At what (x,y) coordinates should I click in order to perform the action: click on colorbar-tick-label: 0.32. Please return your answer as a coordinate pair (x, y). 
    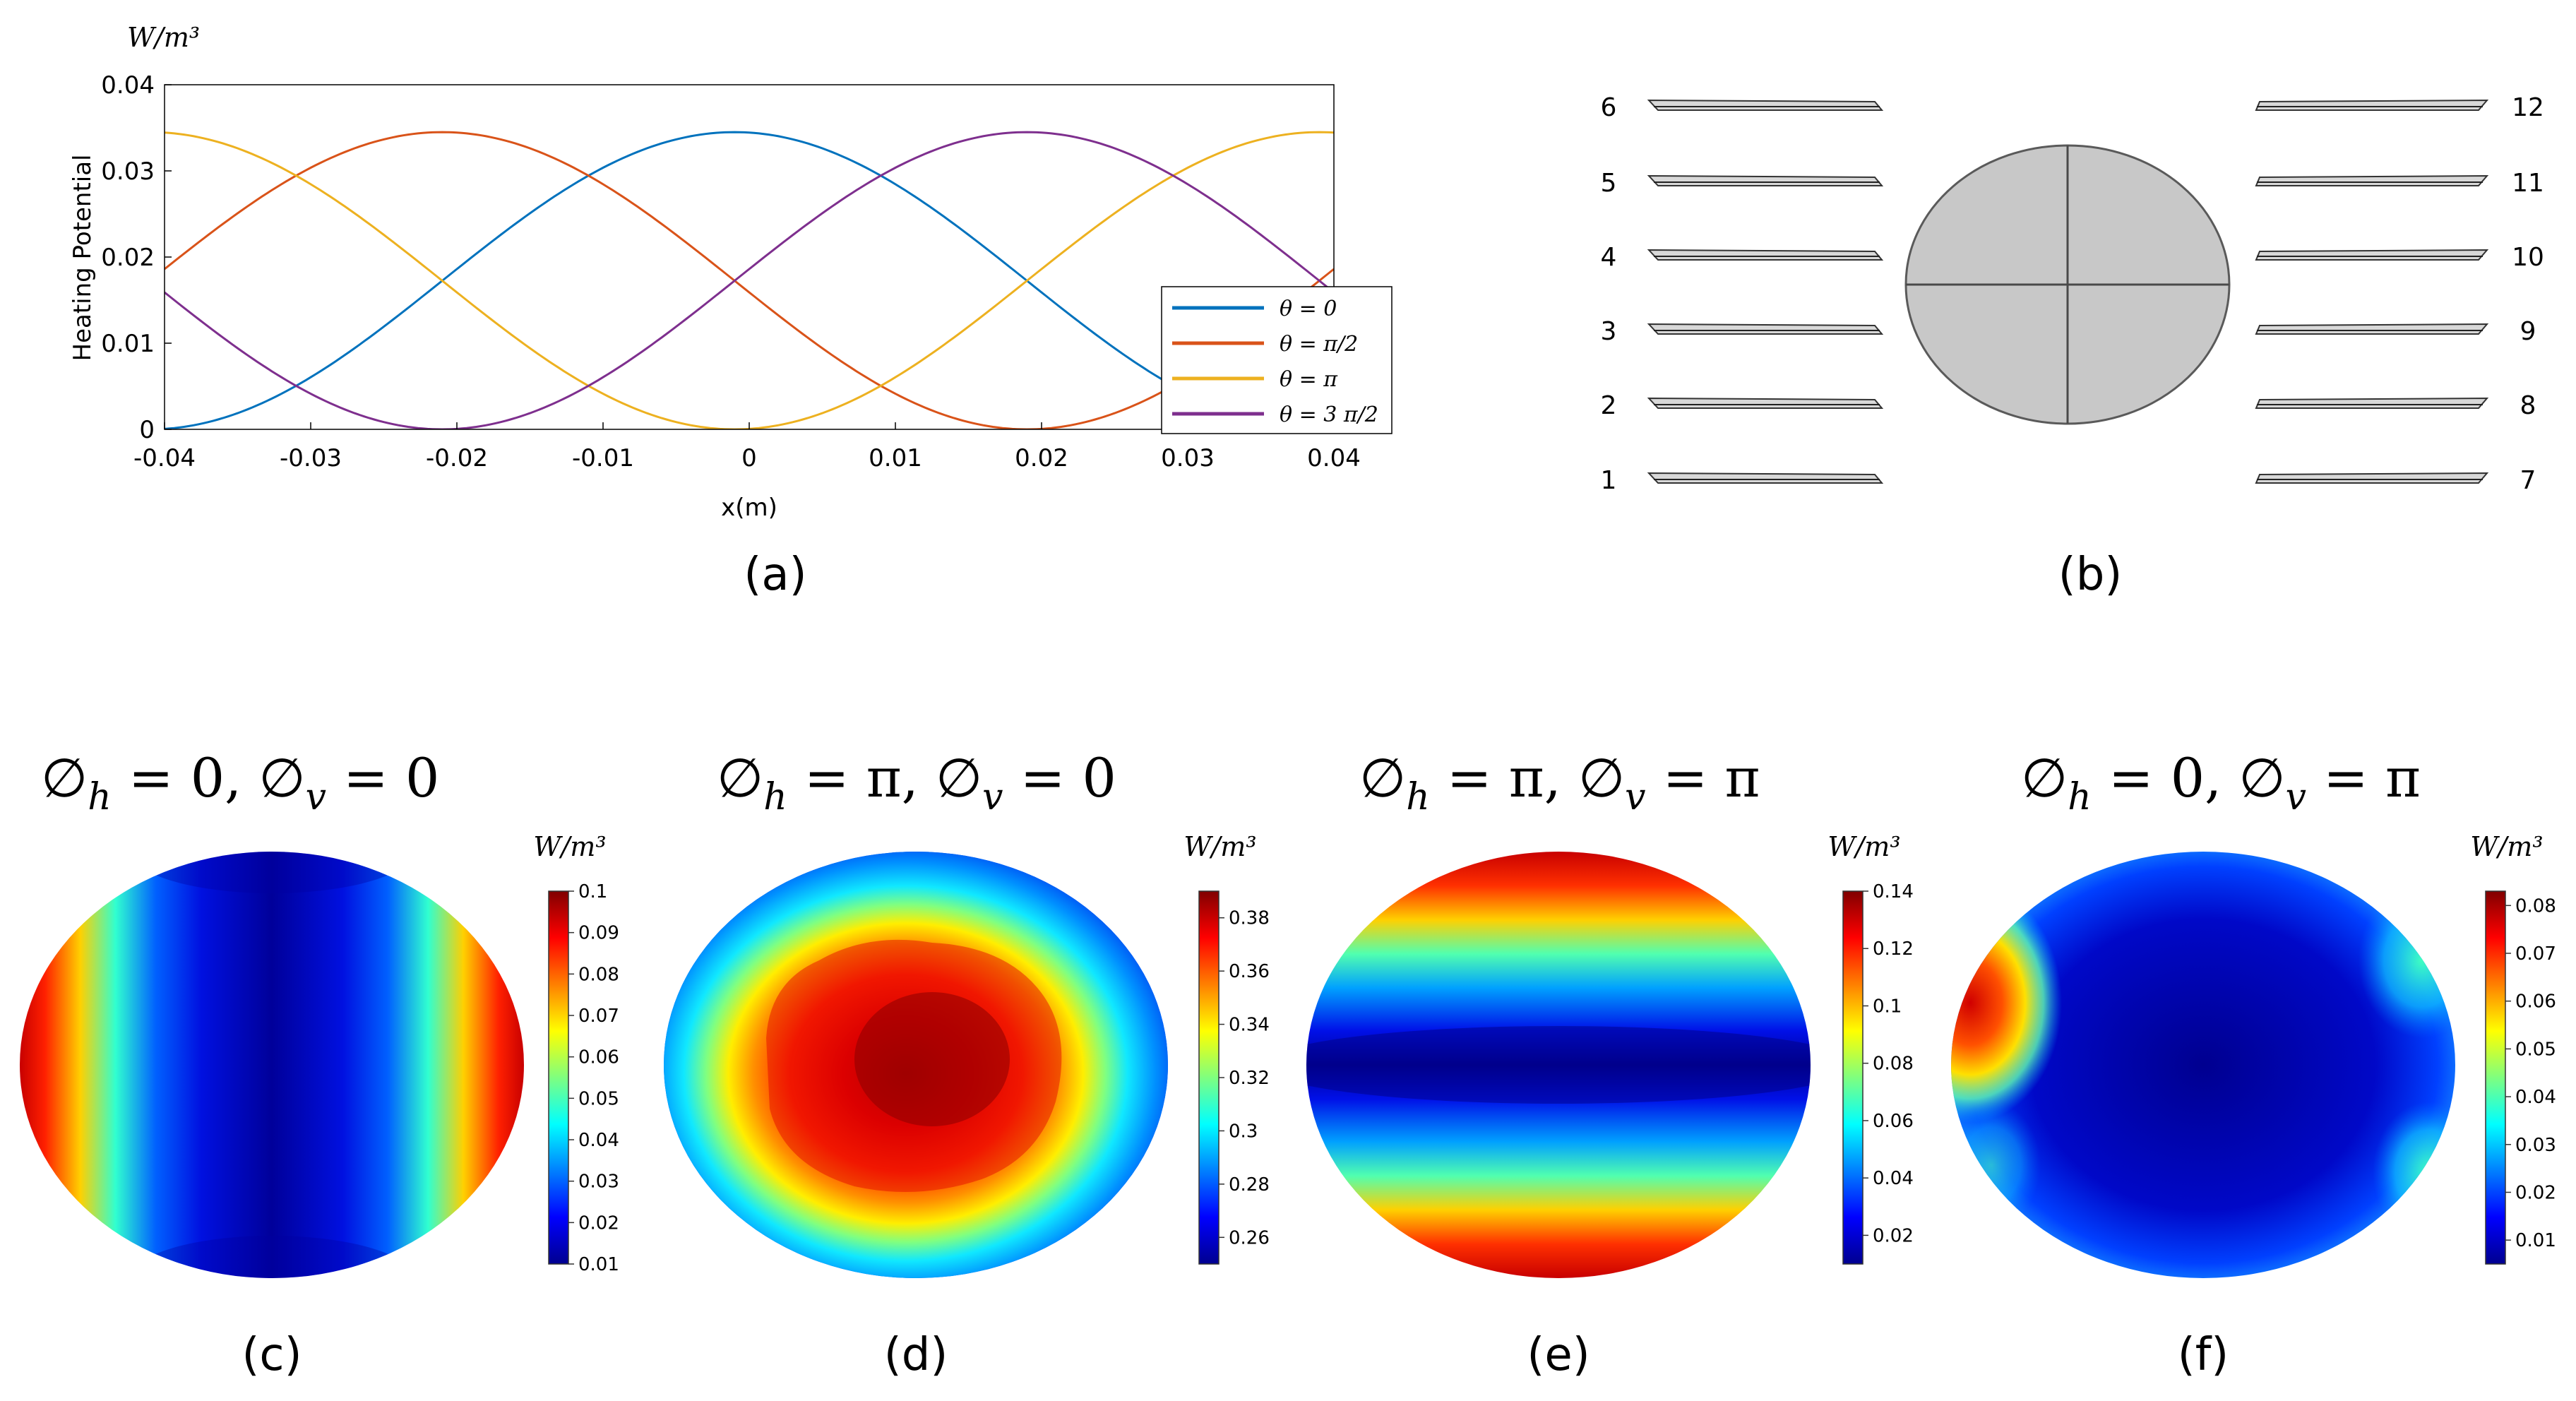
    Looking at the image, I should click on (1249, 1078).